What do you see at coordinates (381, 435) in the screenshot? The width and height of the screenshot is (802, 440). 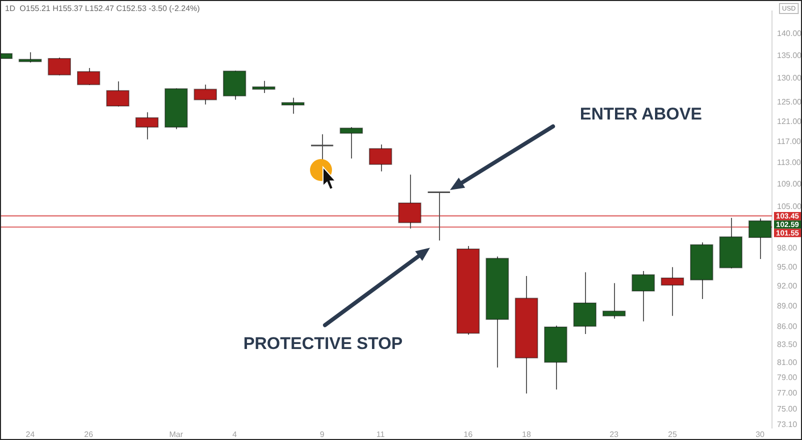 I see `x-tick-label: 11` at bounding box center [381, 435].